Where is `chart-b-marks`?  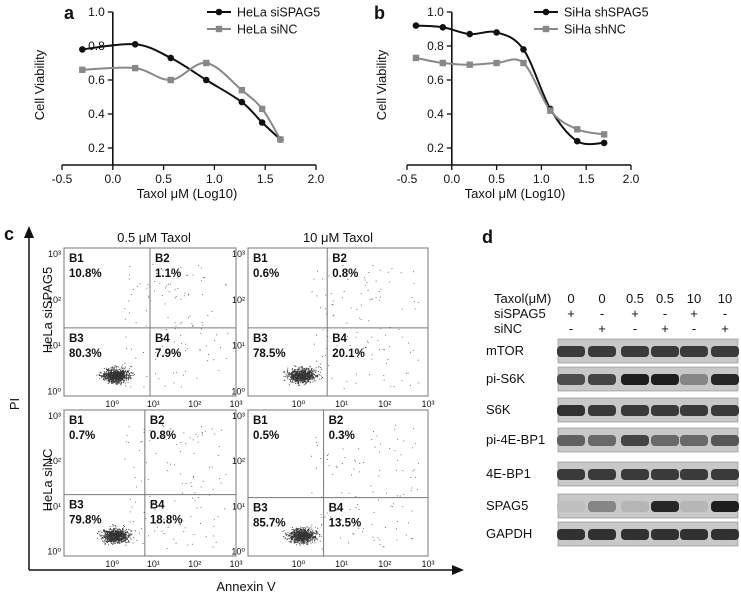
chart-b-marks is located at coordinates (510, 84).